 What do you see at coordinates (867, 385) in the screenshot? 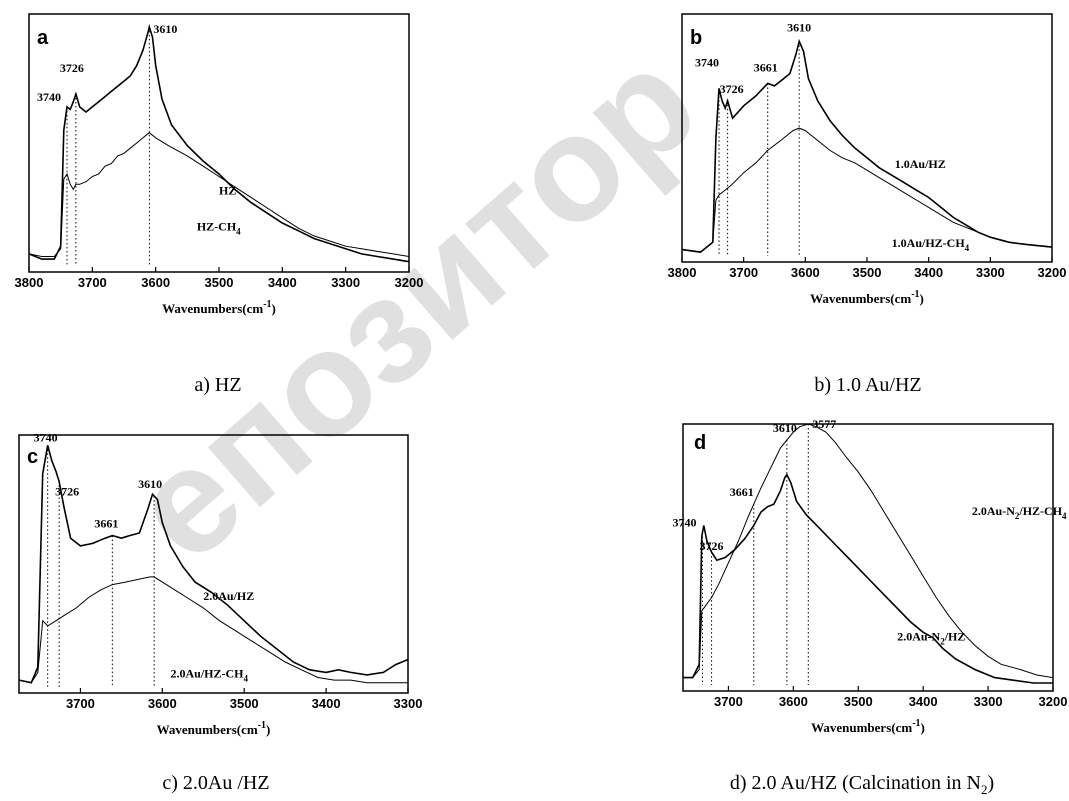
I see `panel-caption: b) 1.0 Au/HZ` at bounding box center [867, 385].